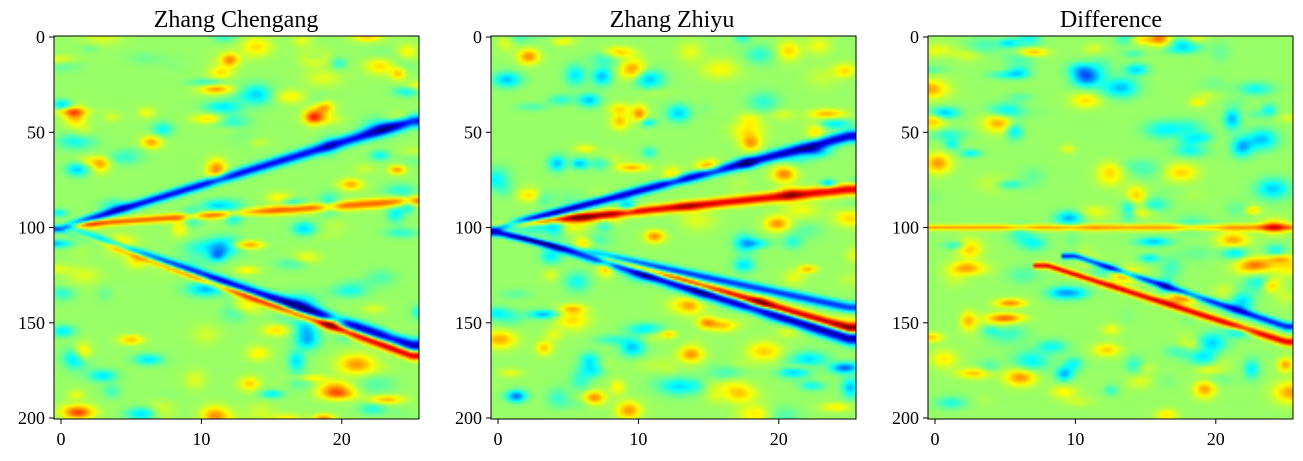 The image size is (1303, 461). I want to click on panel-3-y-ticks: 0 50 100 150 200, so click(910, 227).